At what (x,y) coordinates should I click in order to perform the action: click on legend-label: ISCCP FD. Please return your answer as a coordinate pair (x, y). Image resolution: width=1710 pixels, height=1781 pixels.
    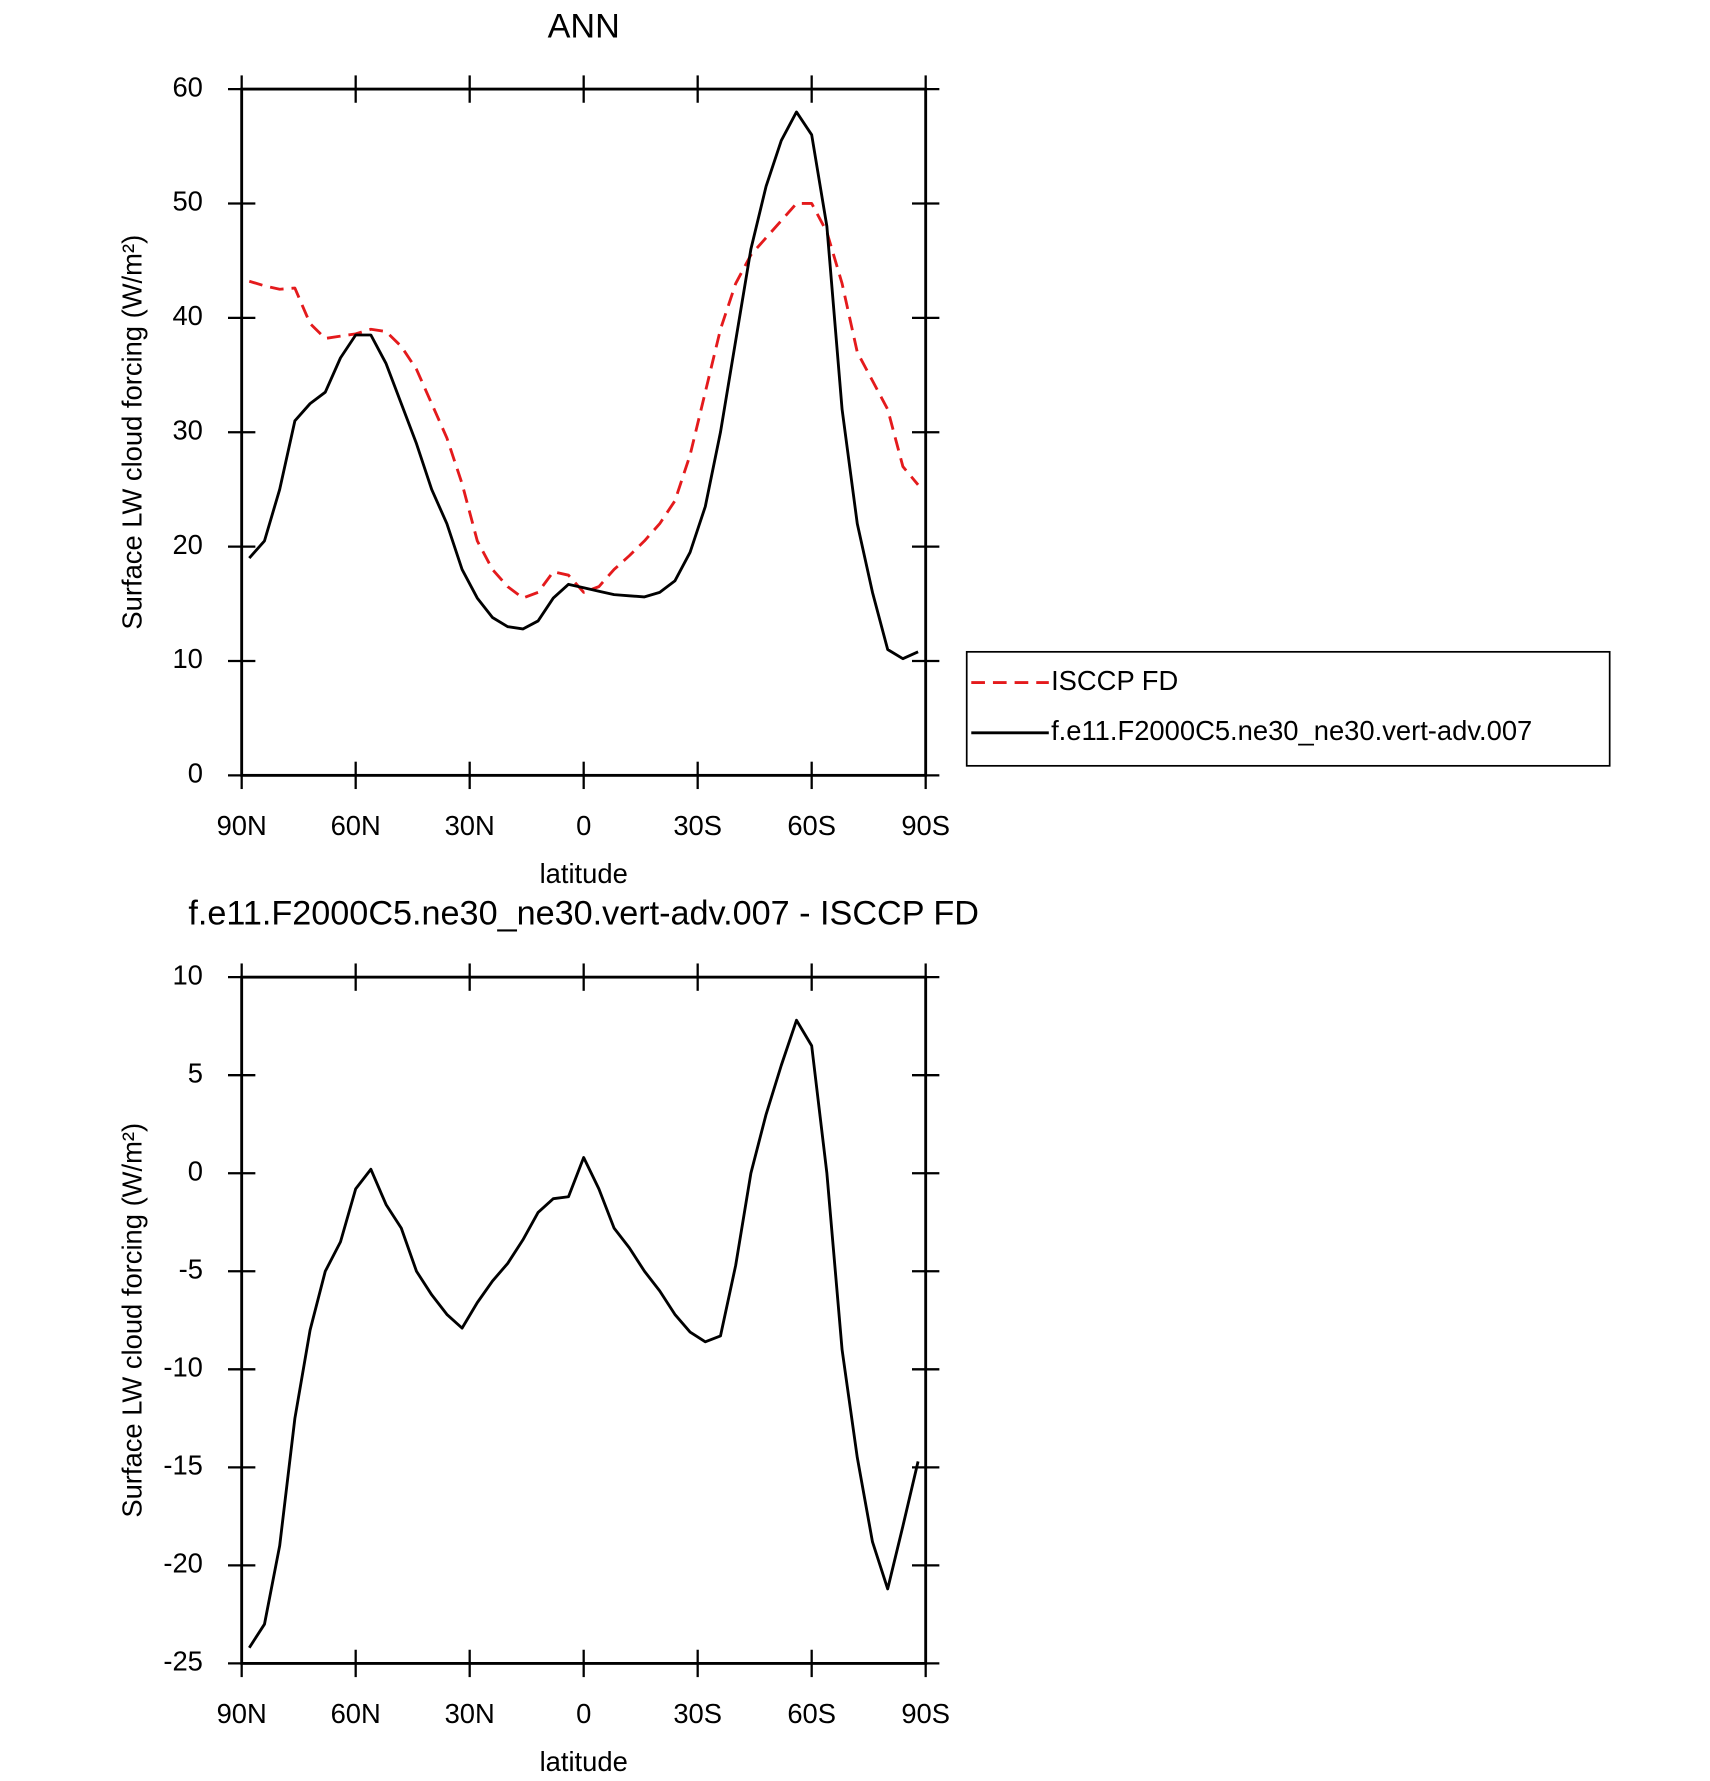
    Looking at the image, I should click on (1114, 680).